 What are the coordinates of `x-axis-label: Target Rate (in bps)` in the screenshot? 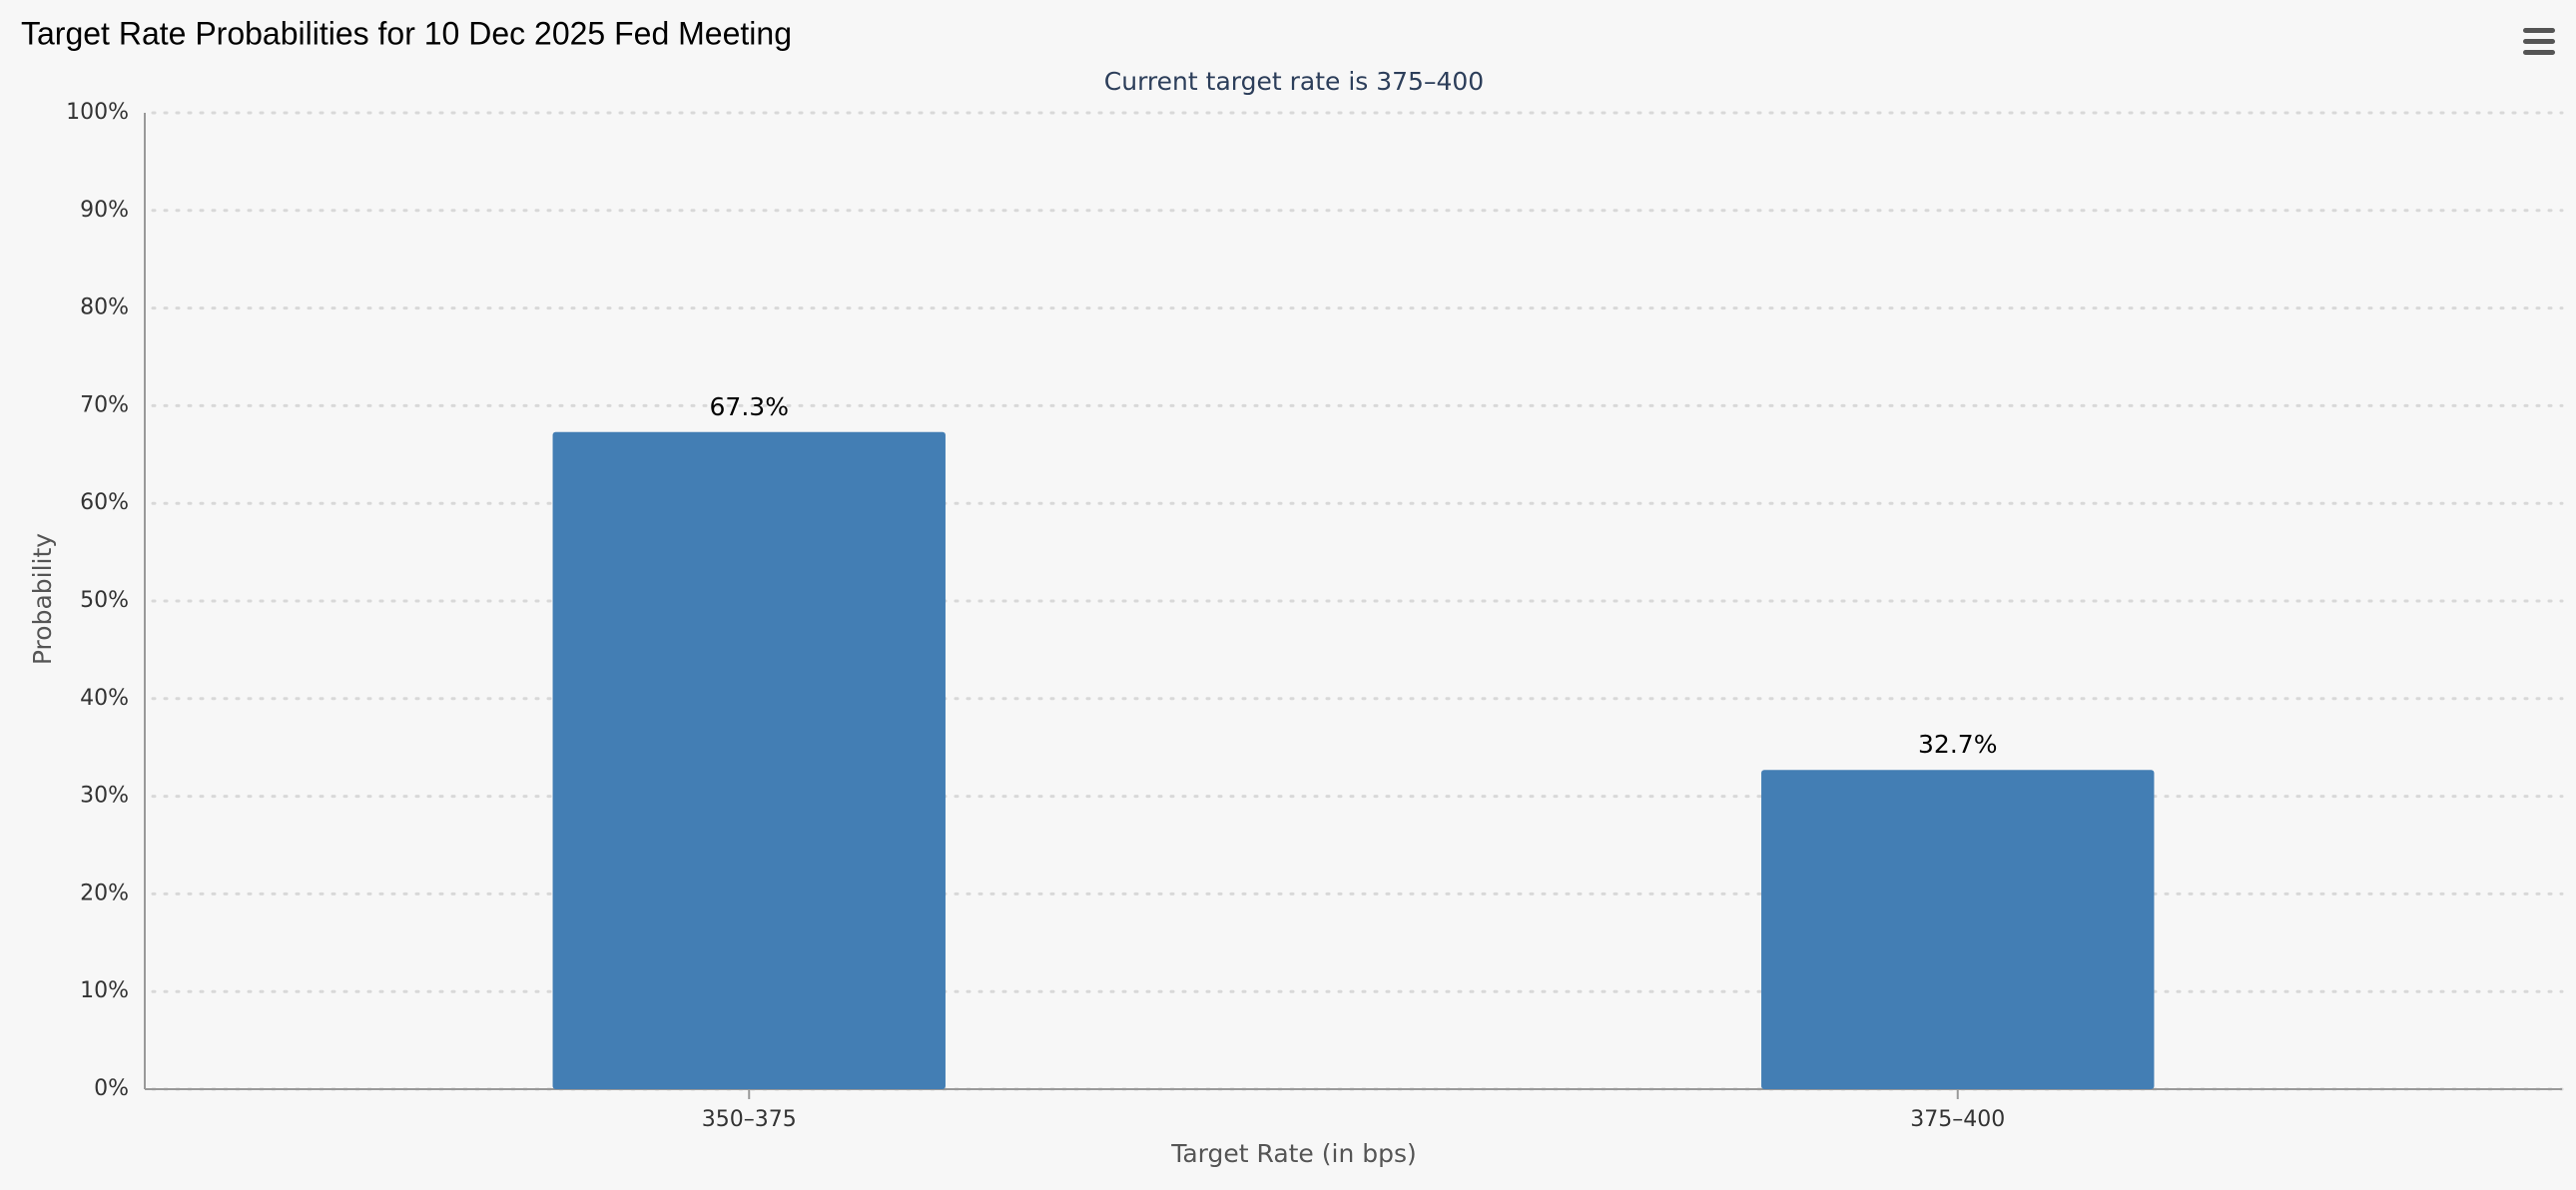 It's located at (1293, 1153).